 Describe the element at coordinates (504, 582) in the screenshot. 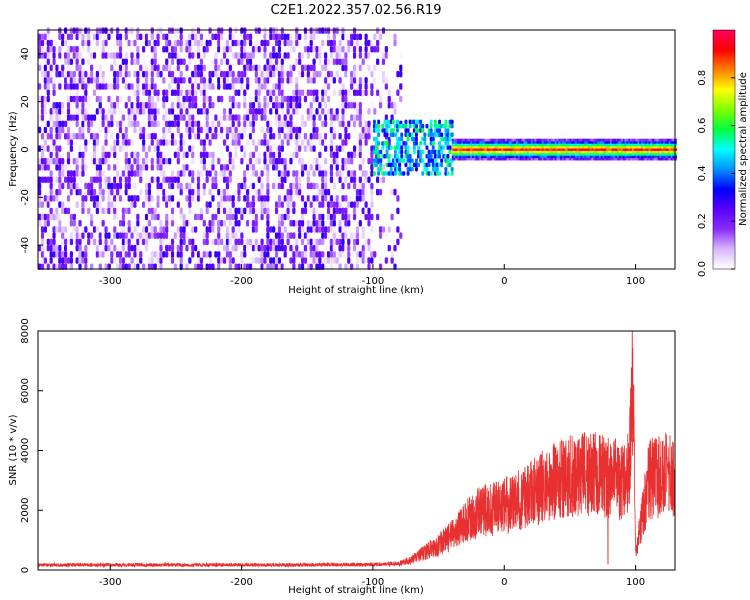

I see `x-tick-label: 0` at that location.